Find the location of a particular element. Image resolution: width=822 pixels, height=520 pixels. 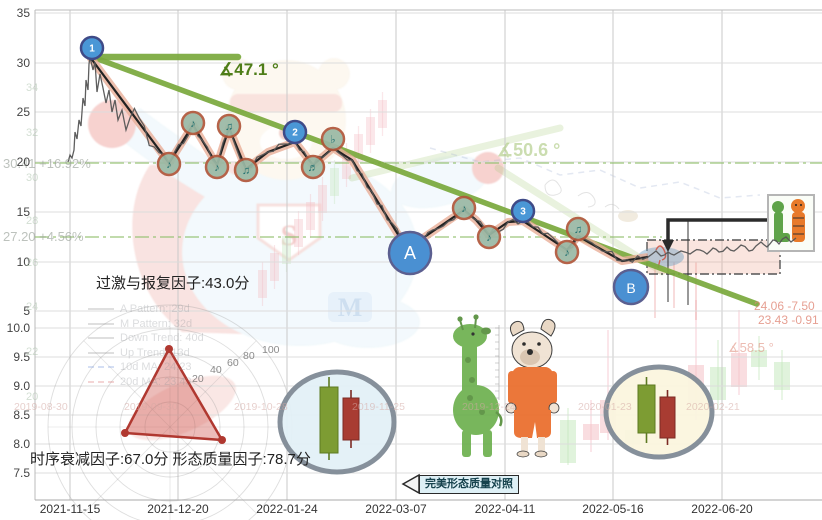

marker-1: 1 is located at coordinates (92, 48).